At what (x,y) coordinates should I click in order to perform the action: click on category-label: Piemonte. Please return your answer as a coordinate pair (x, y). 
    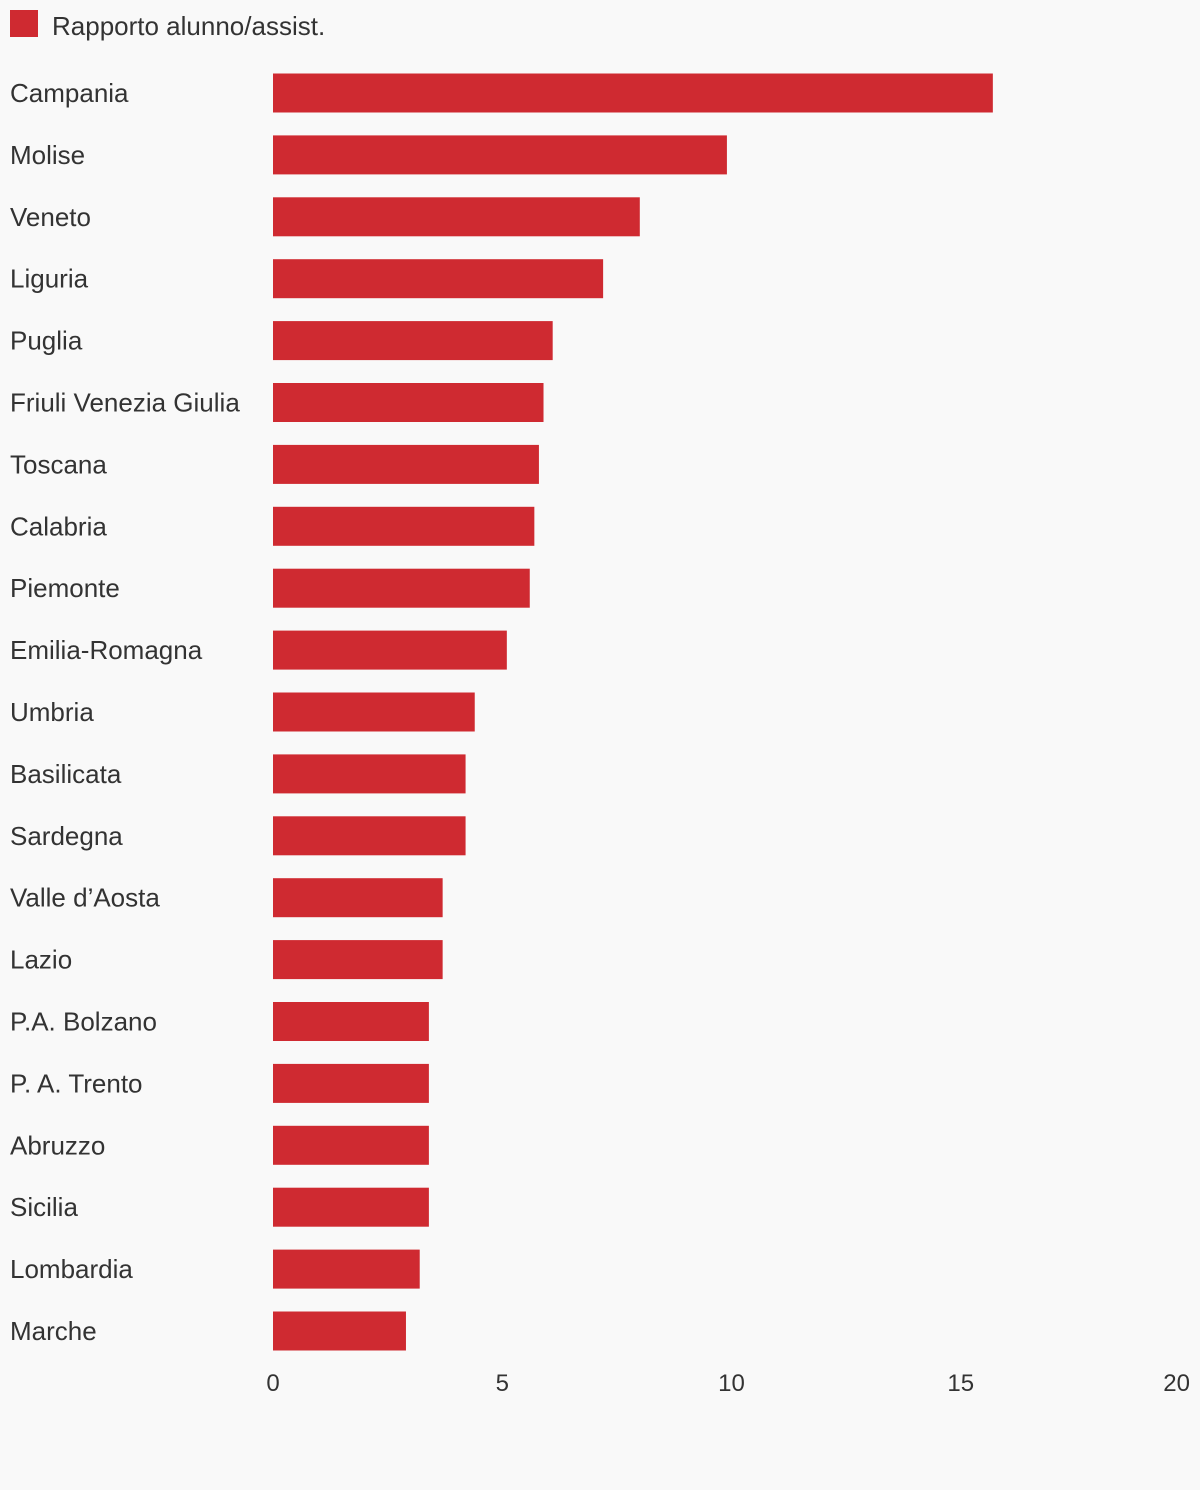
    Looking at the image, I should click on (65, 588).